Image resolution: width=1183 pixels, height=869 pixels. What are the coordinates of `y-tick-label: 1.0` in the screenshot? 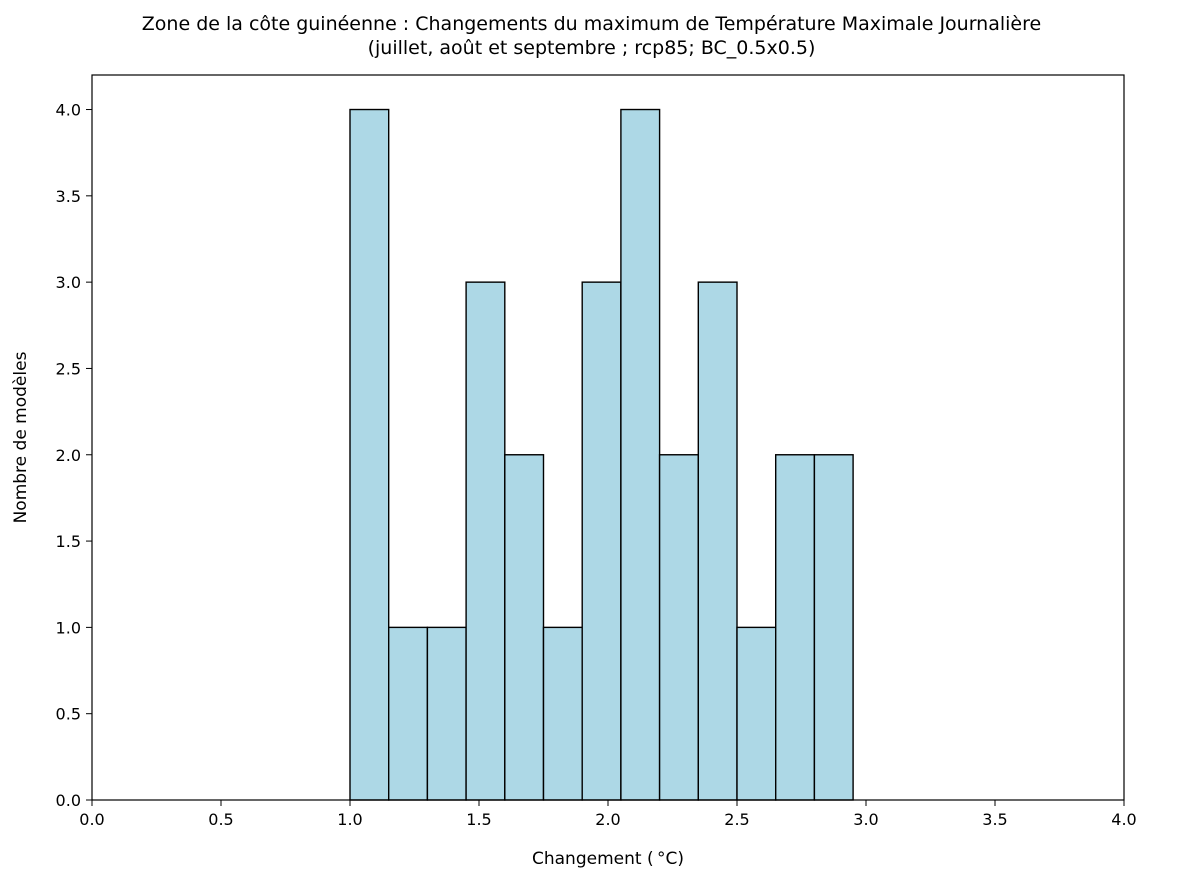 It's located at (68, 627).